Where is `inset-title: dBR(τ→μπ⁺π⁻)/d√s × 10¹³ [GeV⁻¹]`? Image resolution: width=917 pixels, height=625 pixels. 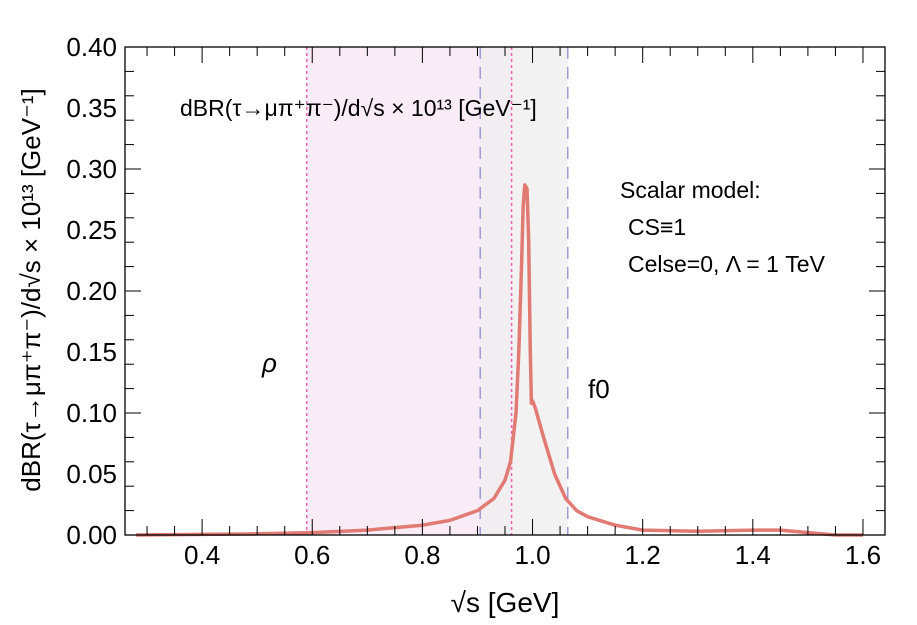 inset-title: dBR(τ→μπ⁺π⁻)/d√s × 10¹³ [GeV⁻¹] is located at coordinates (358, 108).